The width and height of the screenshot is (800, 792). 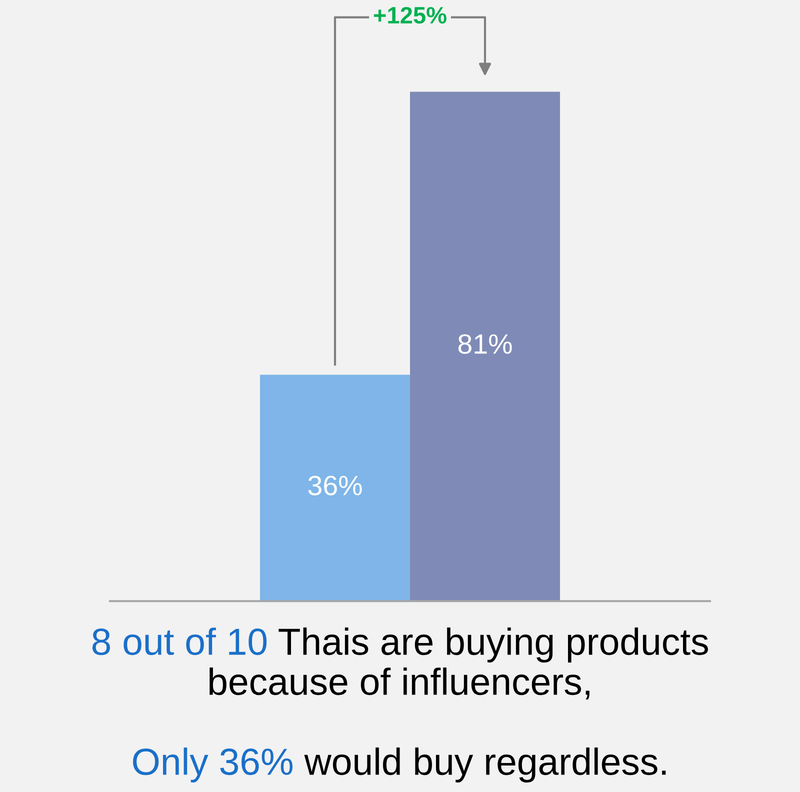 What do you see at coordinates (400, 684) in the screenshot?
I see `text: because of influencers,` at bounding box center [400, 684].